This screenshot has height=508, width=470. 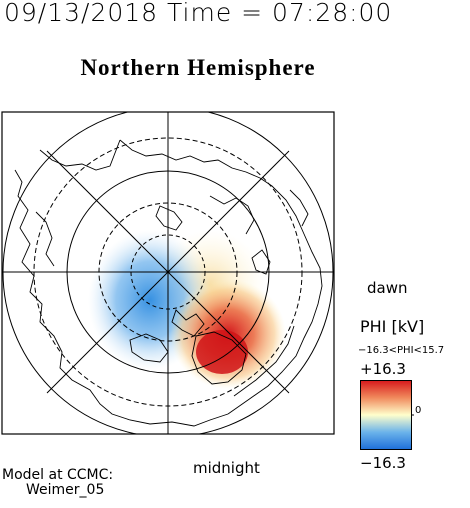 What do you see at coordinates (58, 475) in the screenshot?
I see `model-credit-line1: Model at CCMC:` at bounding box center [58, 475].